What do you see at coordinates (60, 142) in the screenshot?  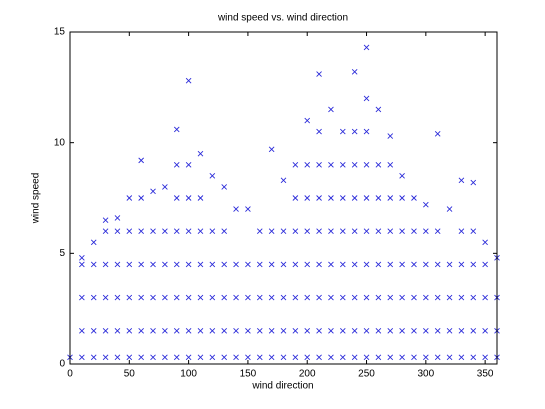 I see `y-tick-label: 10` at bounding box center [60, 142].